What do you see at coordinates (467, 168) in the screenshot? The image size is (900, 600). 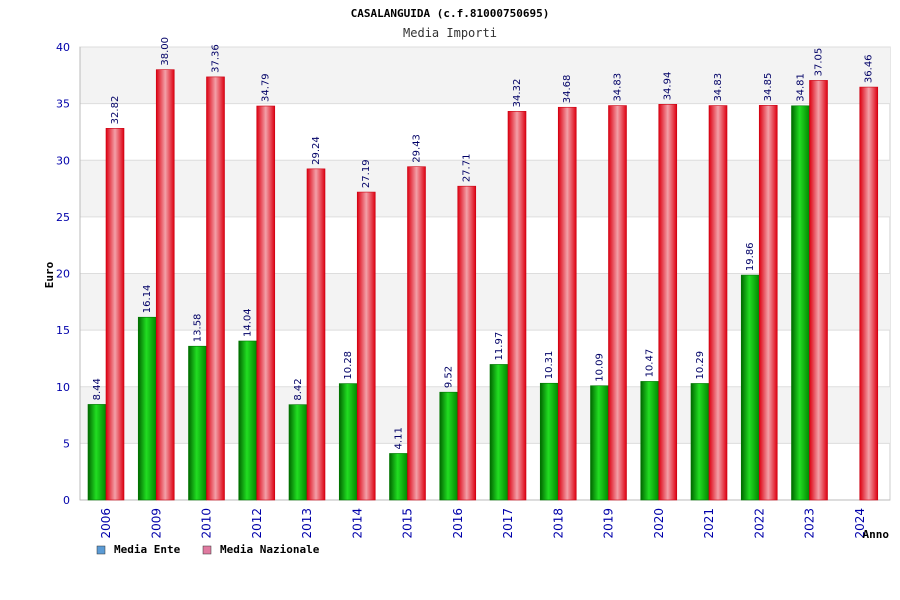 I see `data-label: 27.71` at bounding box center [467, 168].